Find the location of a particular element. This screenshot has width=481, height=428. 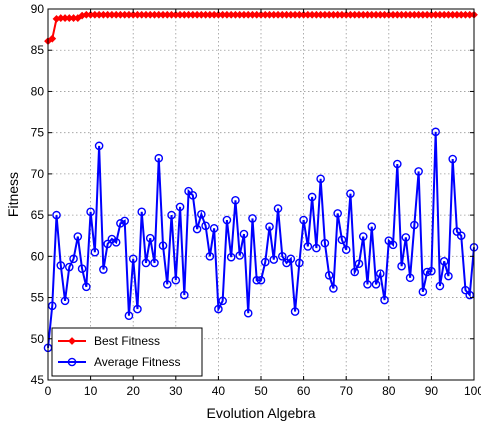

y-tick-label: 85 is located at coordinates (38, 50).